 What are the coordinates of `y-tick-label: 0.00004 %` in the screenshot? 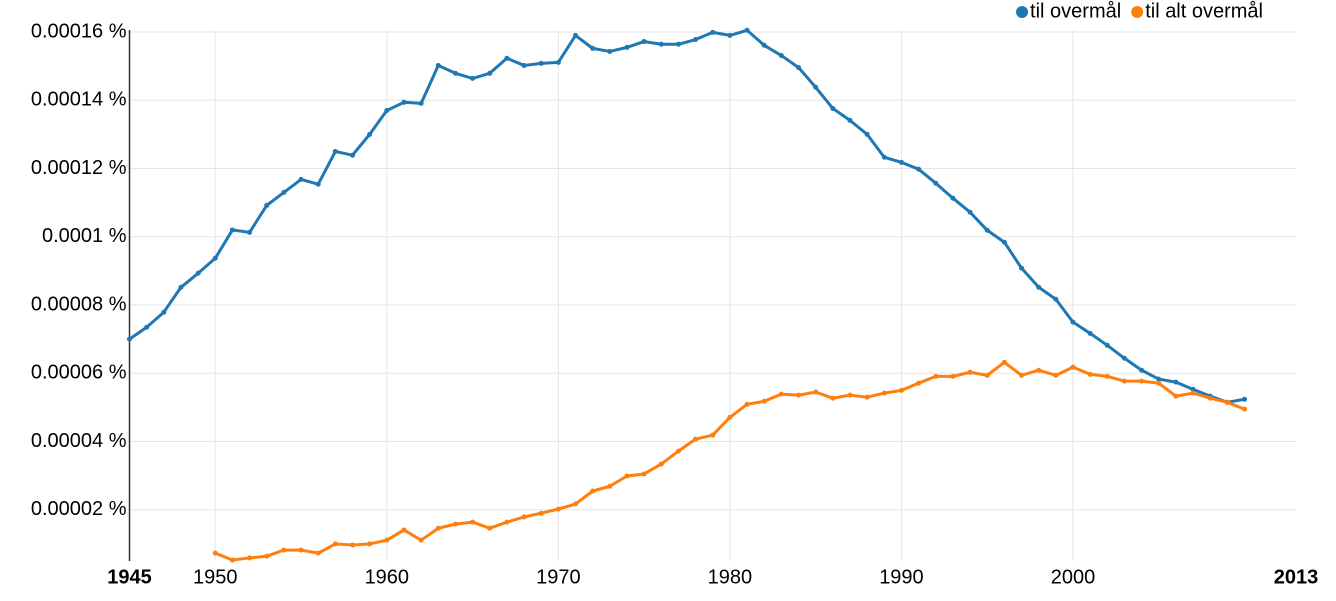 It's located at (79, 441).